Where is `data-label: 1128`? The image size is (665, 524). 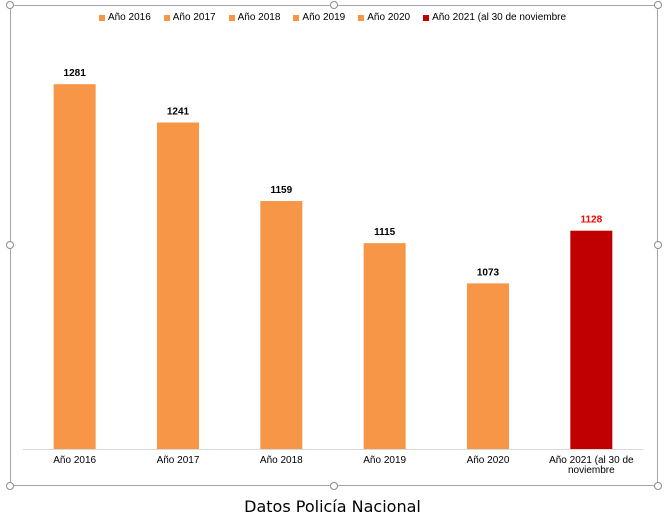 data-label: 1128 is located at coordinates (591, 220).